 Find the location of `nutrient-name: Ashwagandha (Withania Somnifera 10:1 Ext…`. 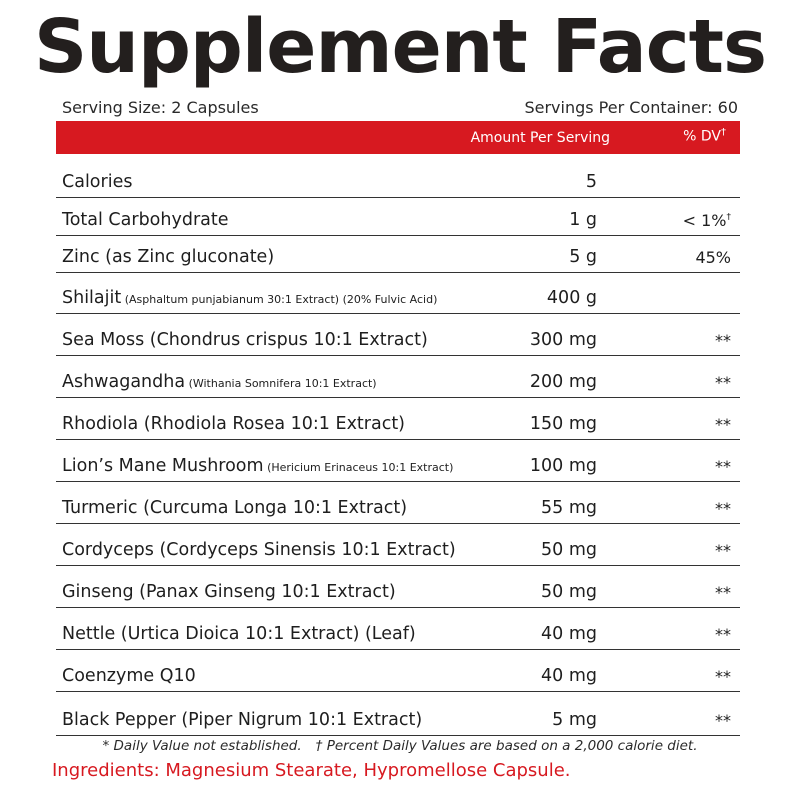

nutrient-name: Ashwagandha (Withania Somnifera 10:1 Ext… is located at coordinates (219, 382).